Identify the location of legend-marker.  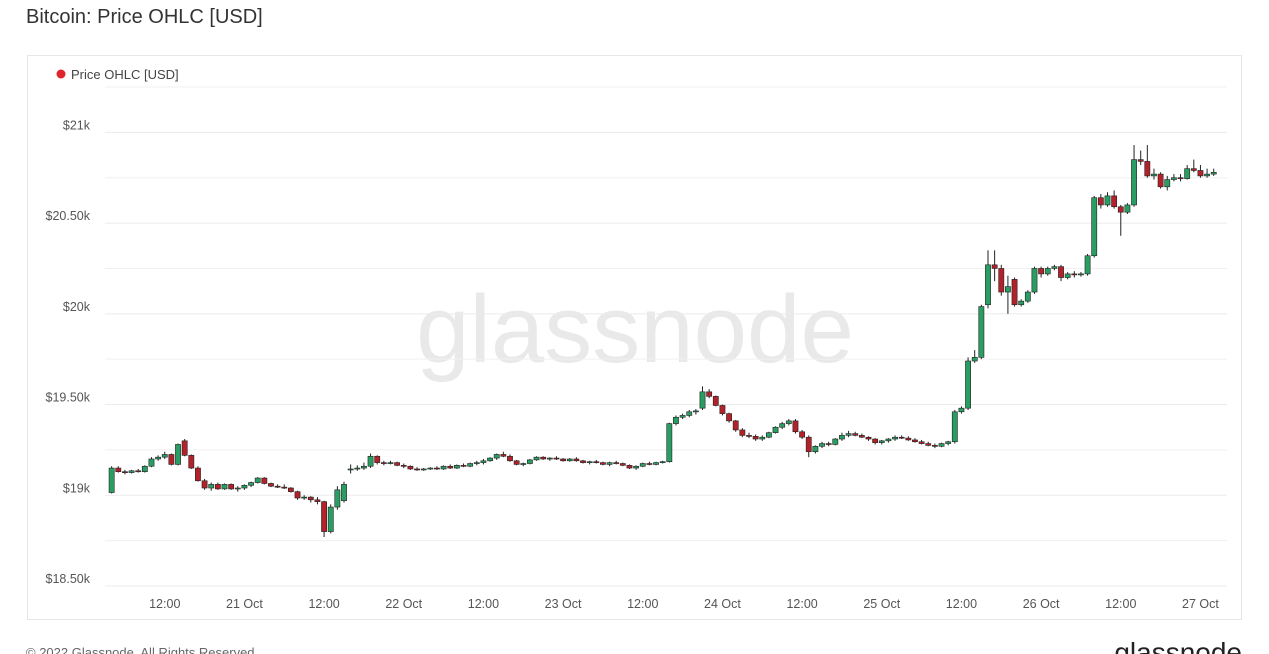
(61, 74).